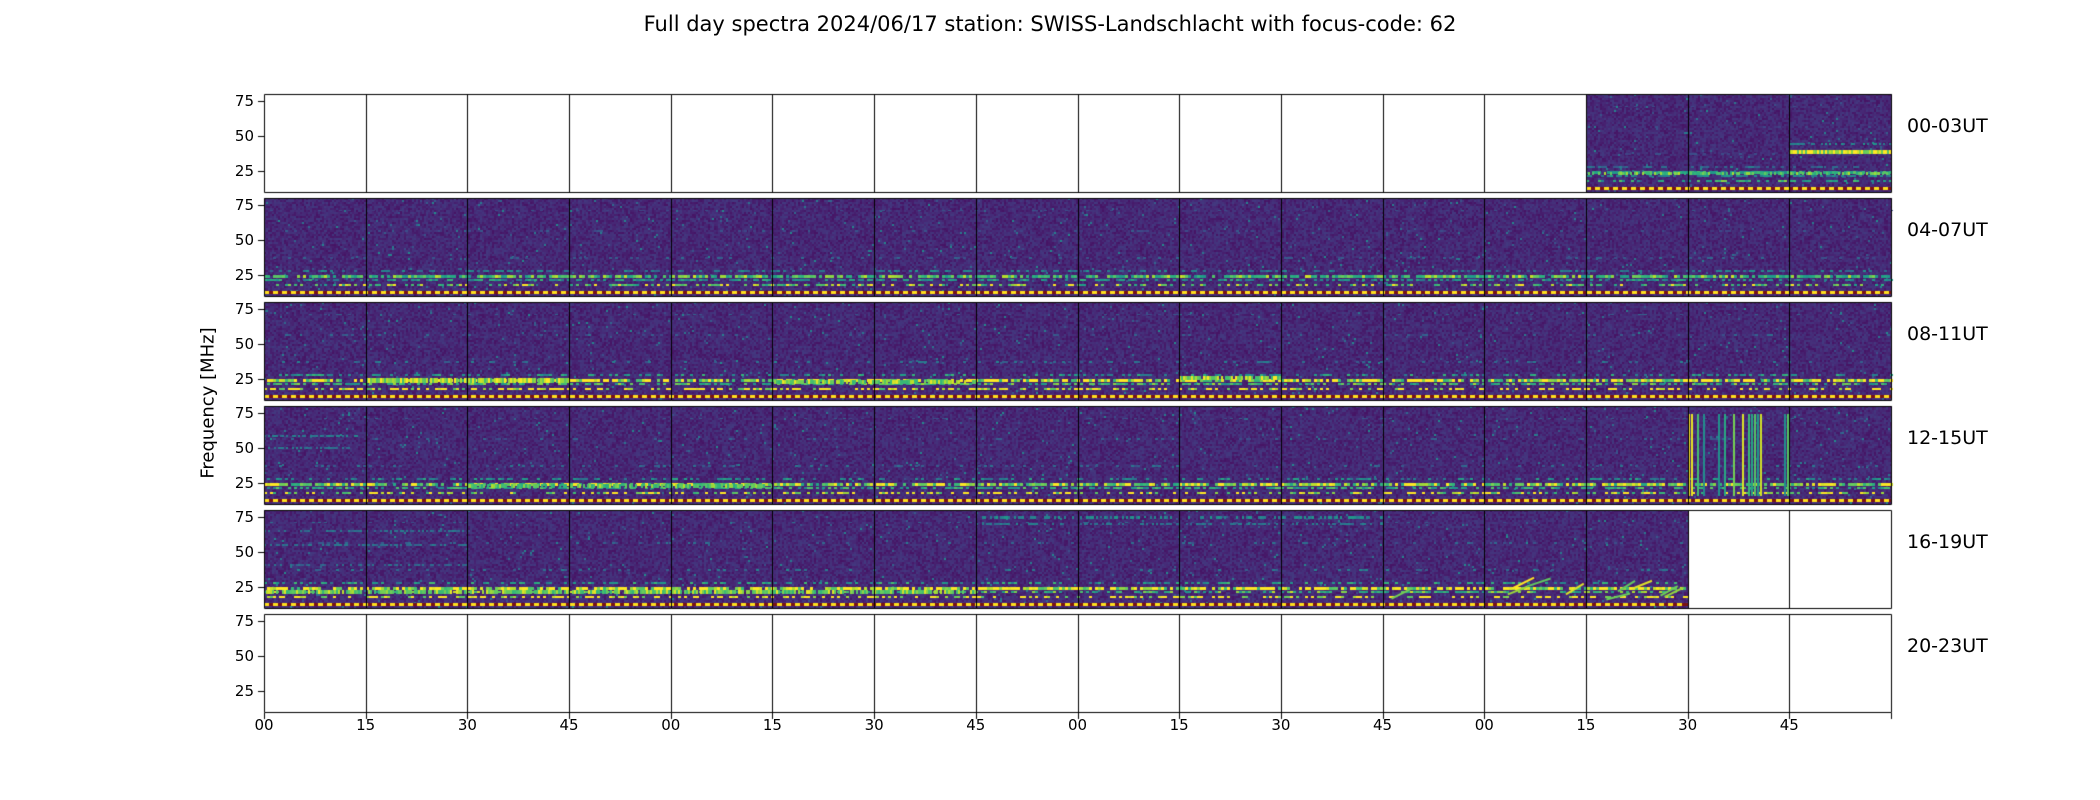  What do you see at coordinates (1947, 126) in the screenshot?
I see `row-label-00-03ut: 00-03UT` at bounding box center [1947, 126].